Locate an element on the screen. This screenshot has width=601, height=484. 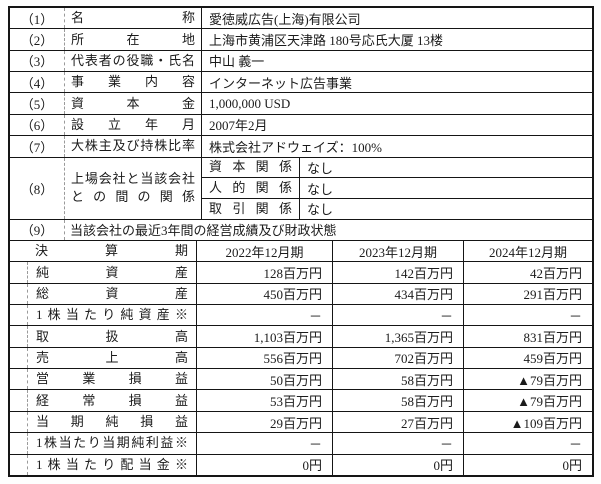
row-label-cell: 設立年月 is located at coordinates (133, 125).